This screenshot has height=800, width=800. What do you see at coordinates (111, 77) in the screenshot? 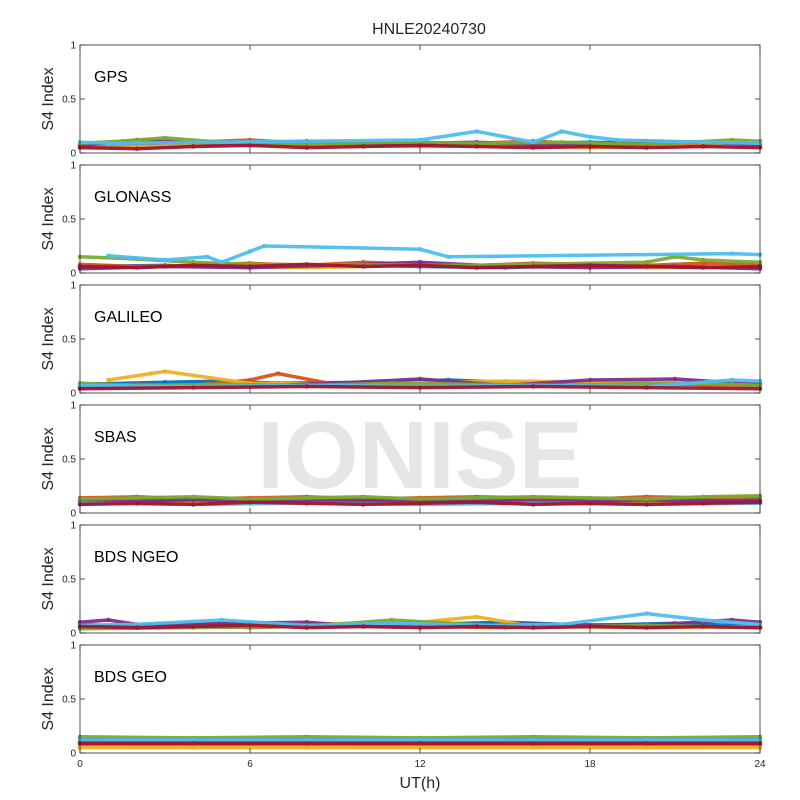
I see `panel-label-gps: GPS` at bounding box center [111, 77].